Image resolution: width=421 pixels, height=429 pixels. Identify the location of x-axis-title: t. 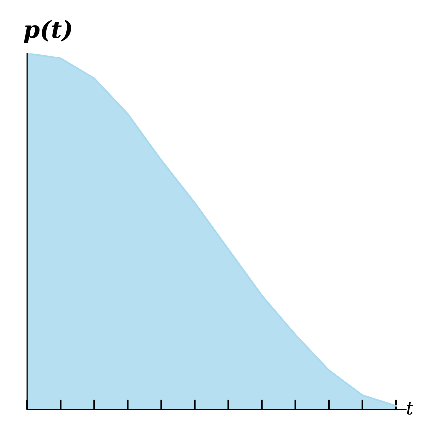
(410, 408).